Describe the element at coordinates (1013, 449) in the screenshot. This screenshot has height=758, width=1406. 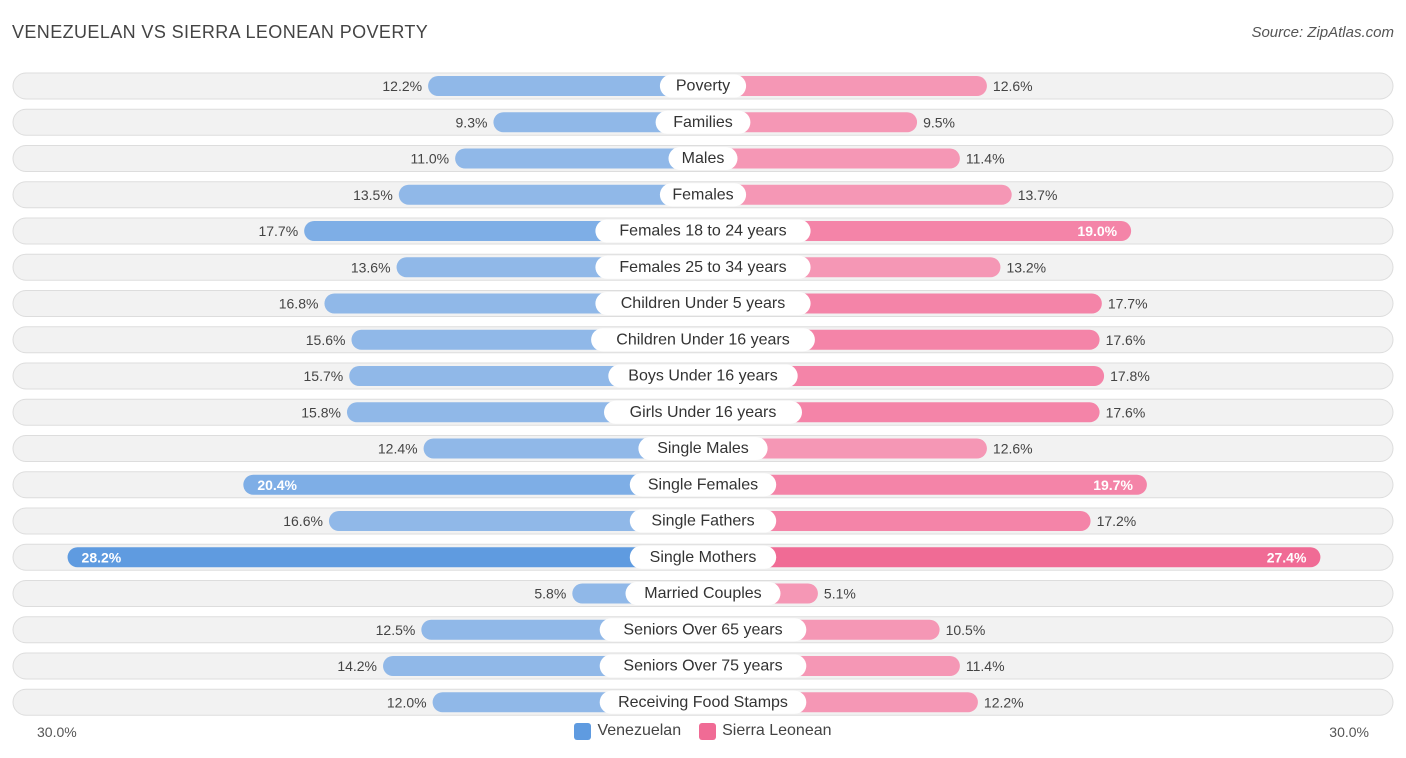
I see `value-sierra-leonean-single-males: 12.6%` at that location.